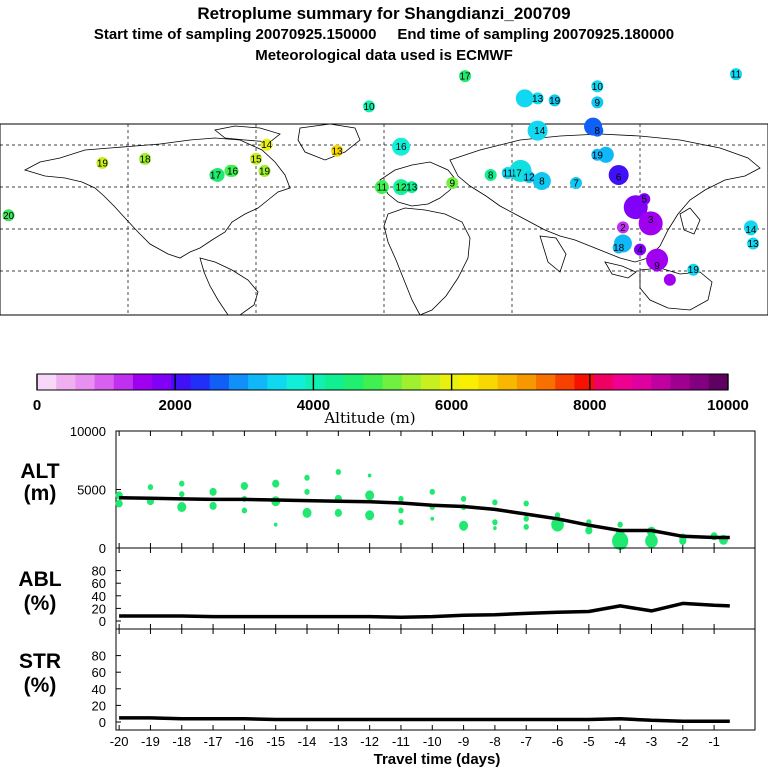 This screenshot has width=768, height=768. I want to click on plume-day-label: 9, so click(657, 266).